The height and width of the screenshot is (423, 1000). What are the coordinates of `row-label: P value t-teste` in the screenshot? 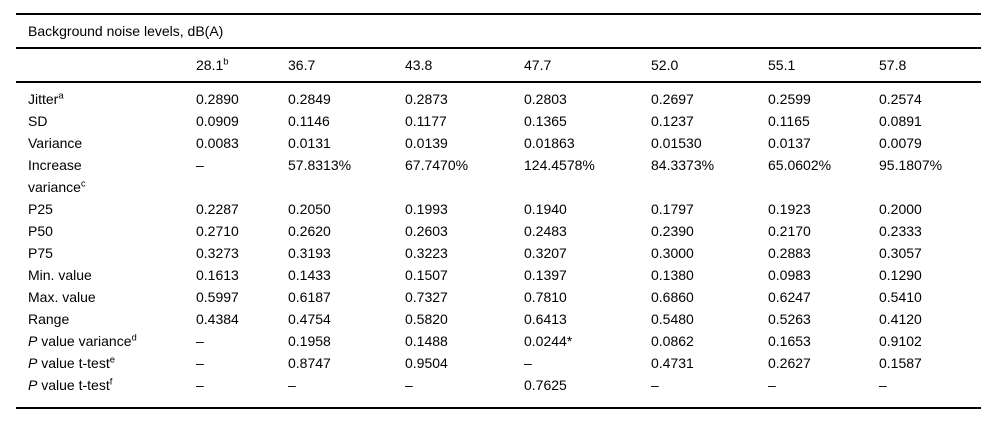 It's located at (106, 363).